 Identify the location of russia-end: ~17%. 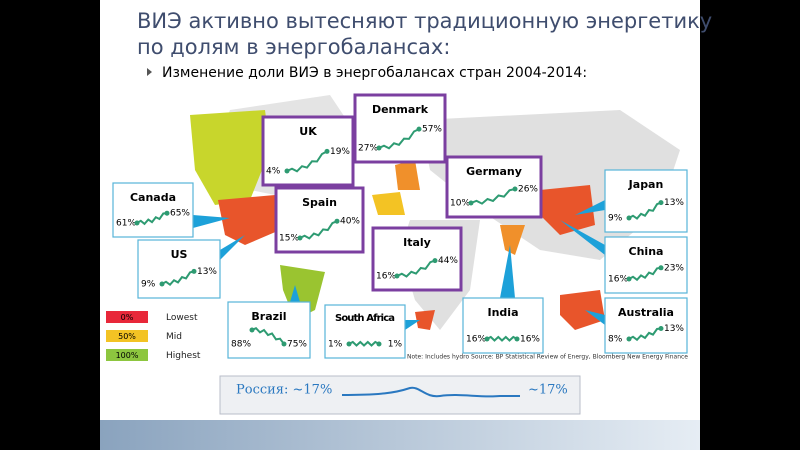
(548, 390).